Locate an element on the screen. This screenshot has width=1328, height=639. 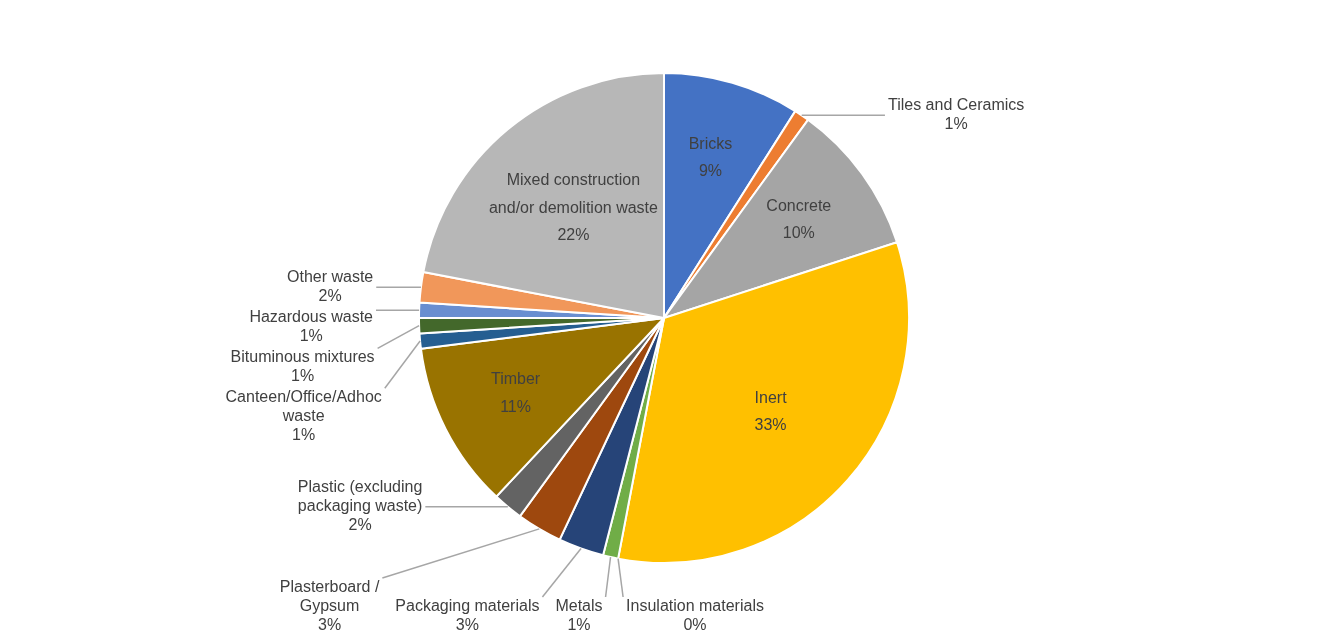
slice-label: Bituminous mixtures is located at coordinates (302, 357).